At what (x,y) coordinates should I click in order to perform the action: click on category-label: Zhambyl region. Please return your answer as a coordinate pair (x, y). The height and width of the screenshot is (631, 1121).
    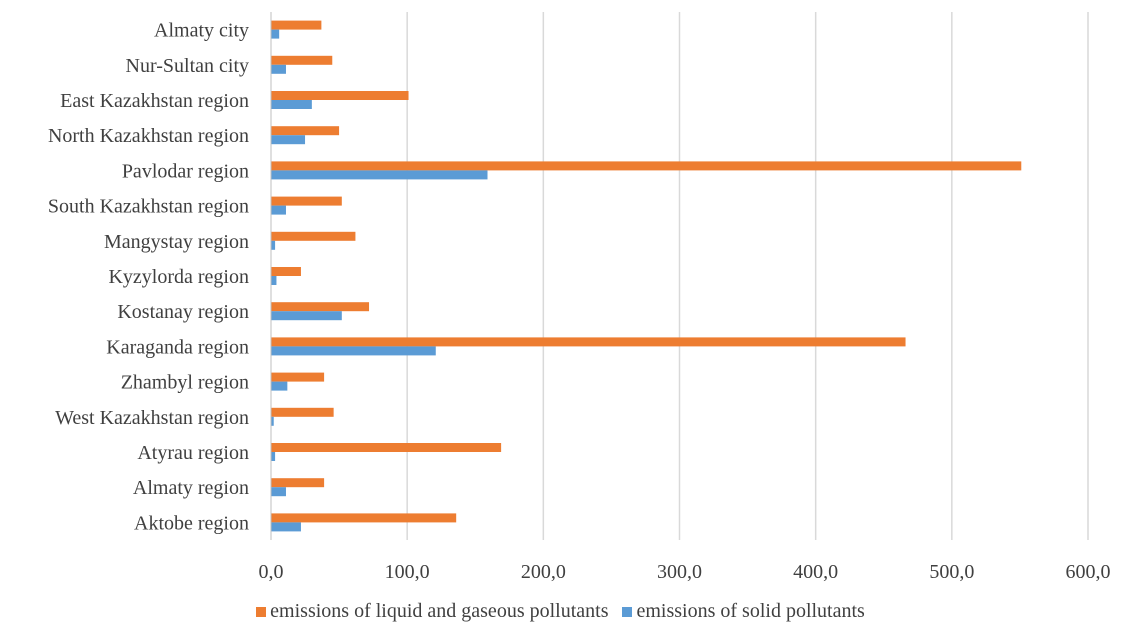
    Looking at the image, I should click on (185, 383).